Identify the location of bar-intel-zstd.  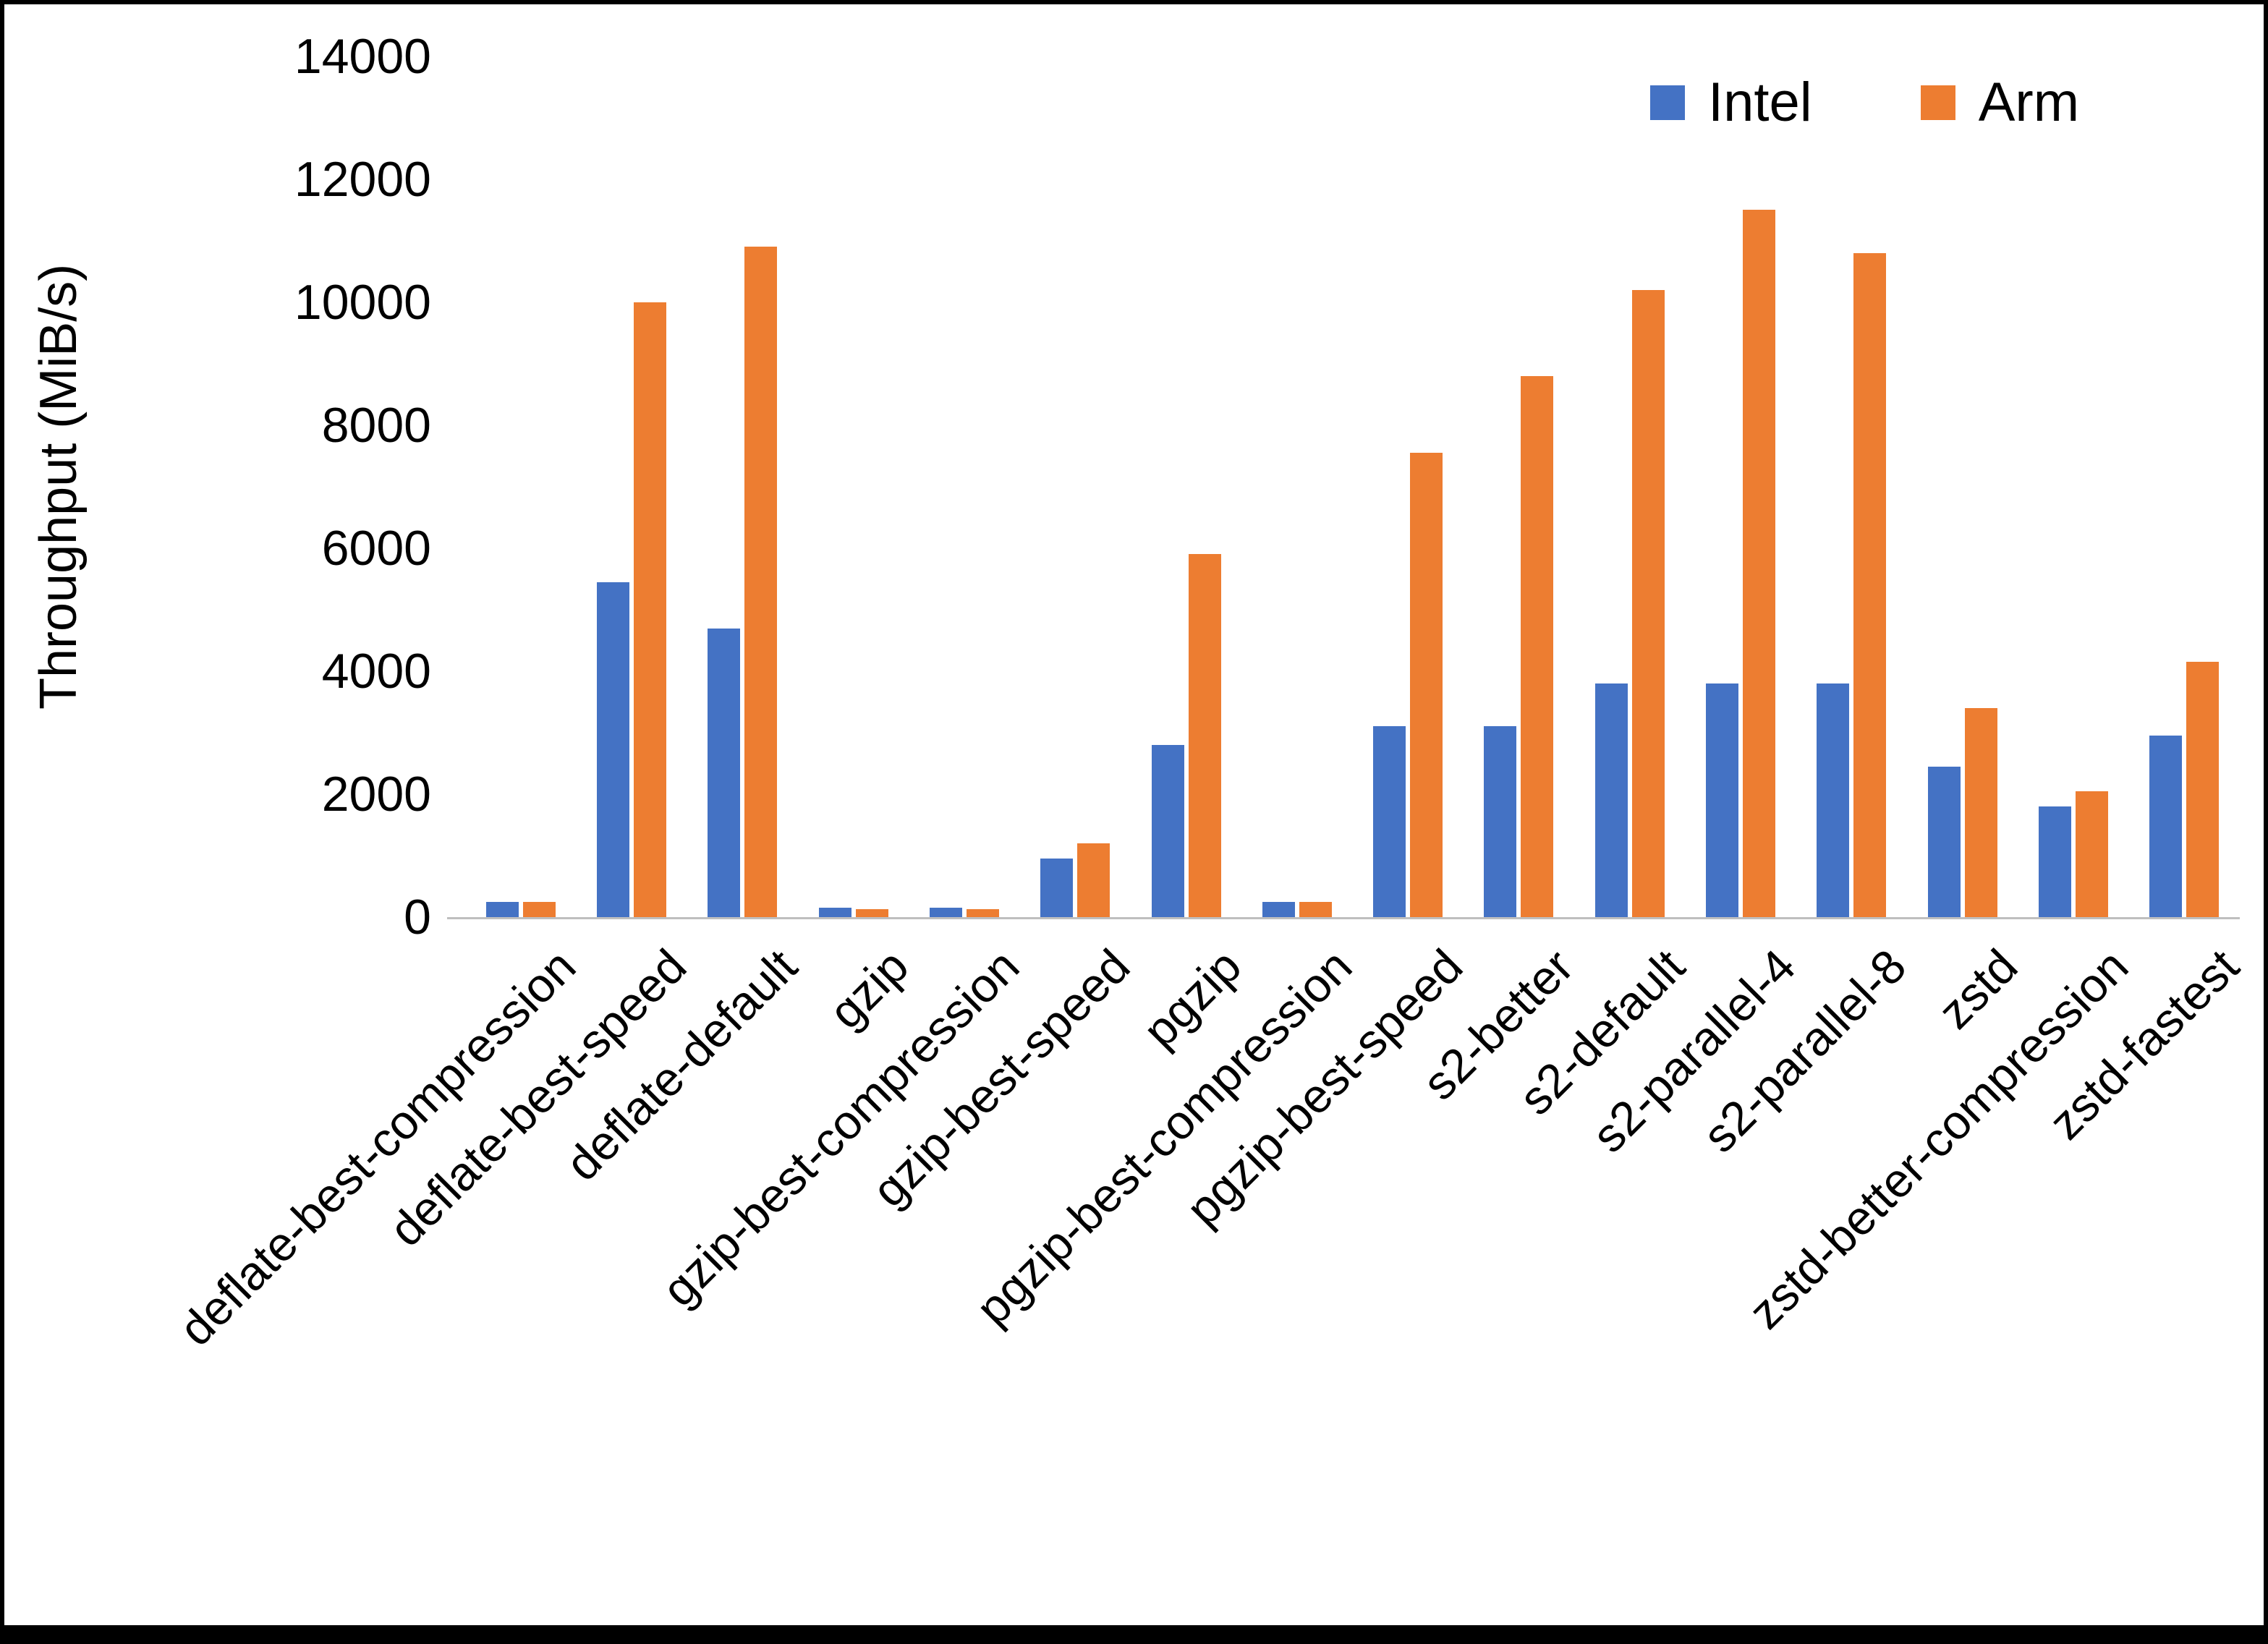
(1944, 842).